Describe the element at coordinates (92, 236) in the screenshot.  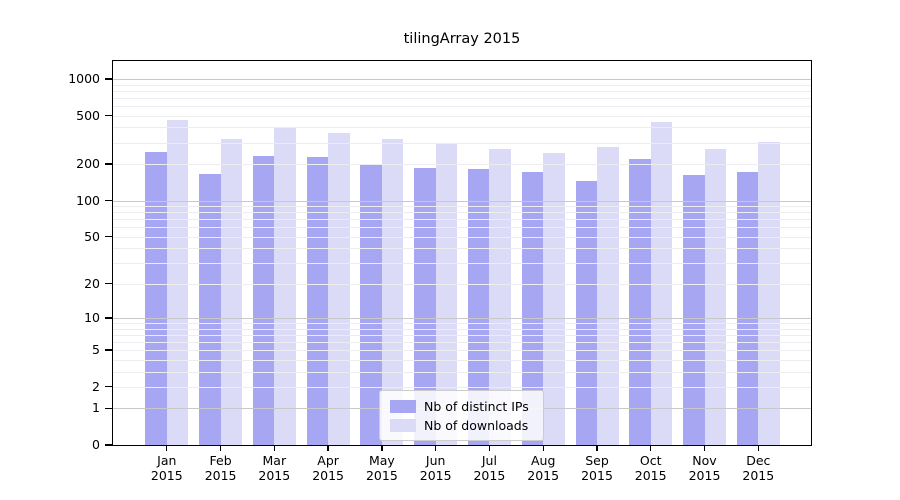
I see `y-tick-label: 50` at that location.